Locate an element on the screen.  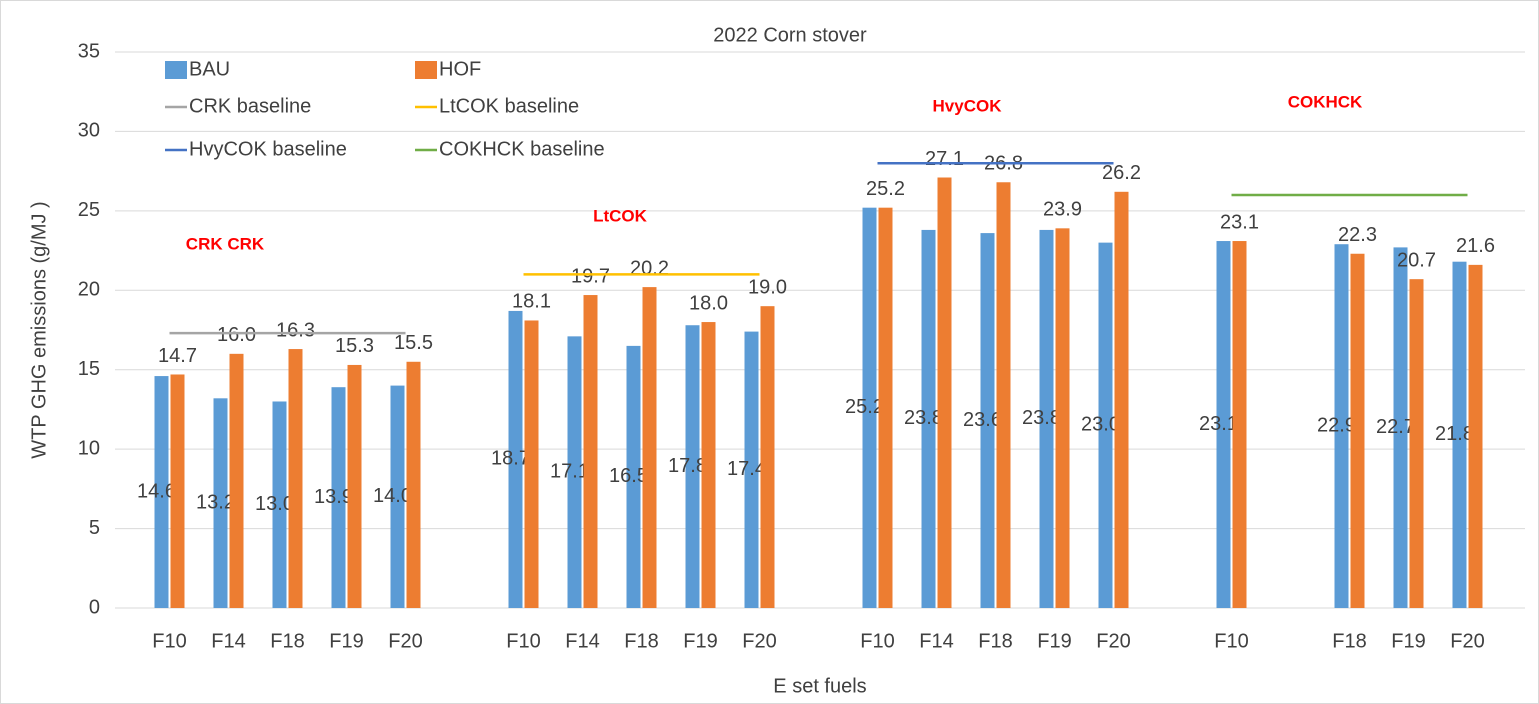
y-tick-label: 5 is located at coordinates (94, 528).